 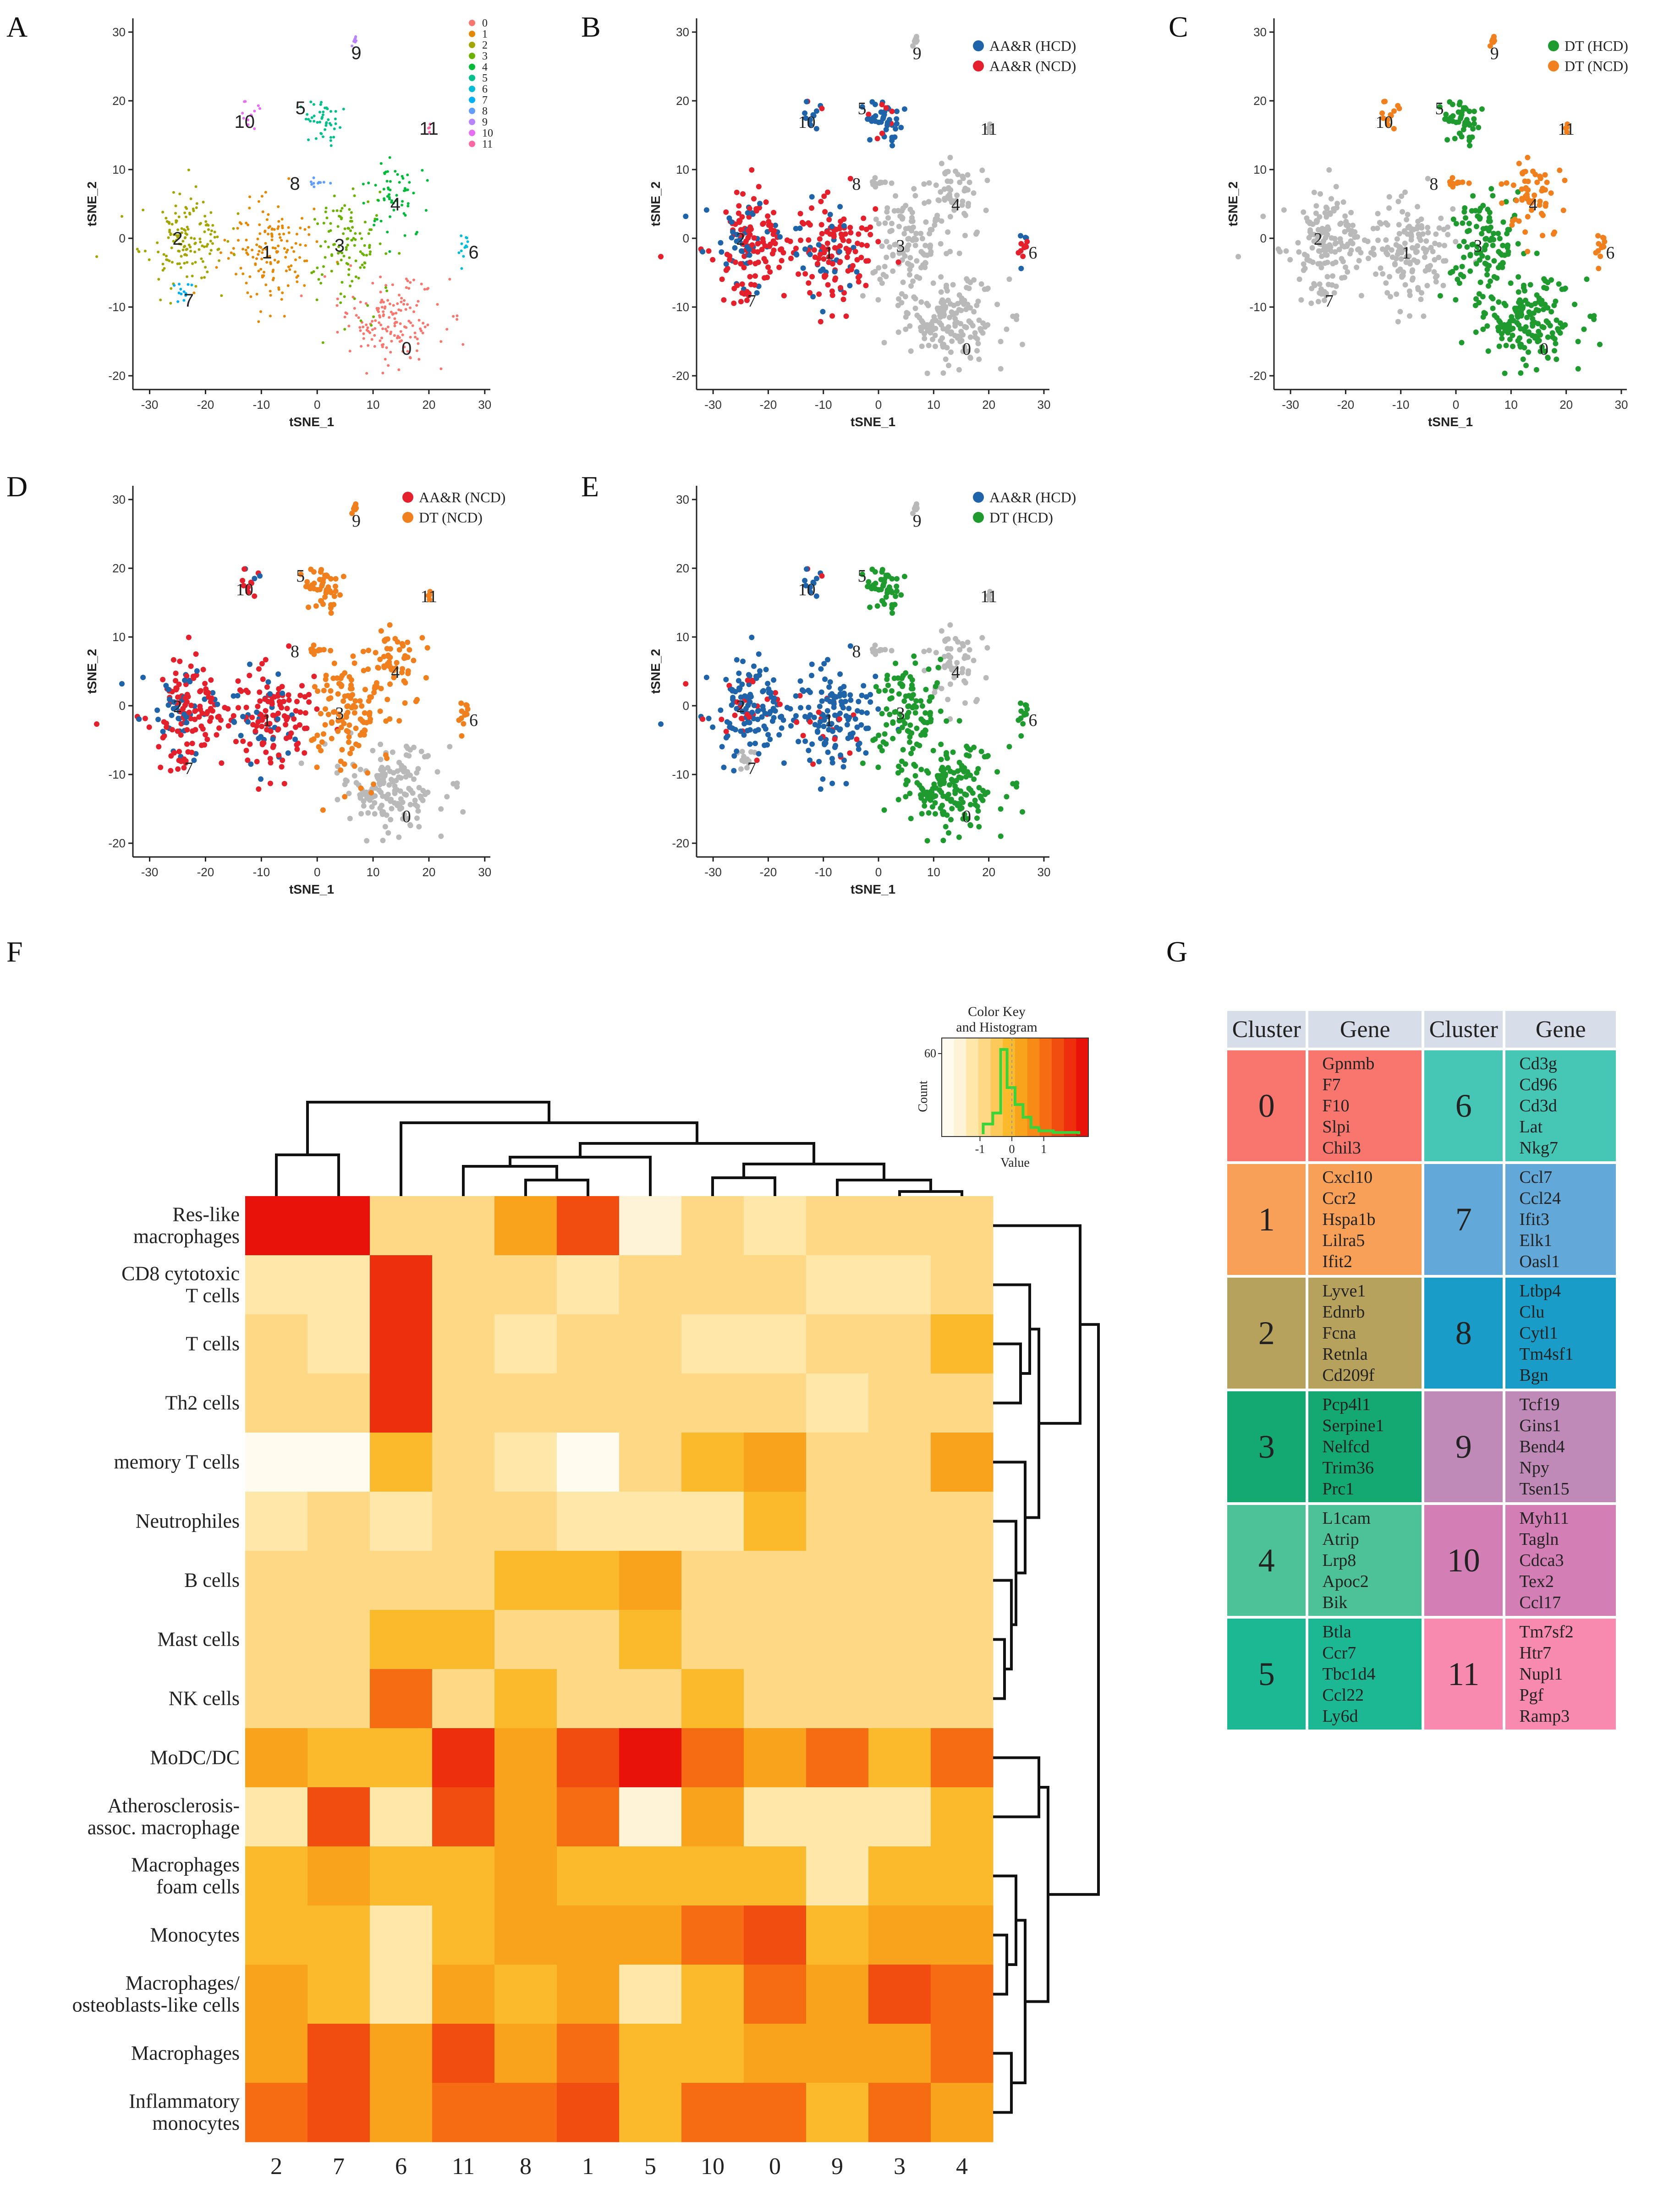 What do you see at coordinates (1178, 27) in the screenshot?
I see `panel-letter-c: C` at bounding box center [1178, 27].